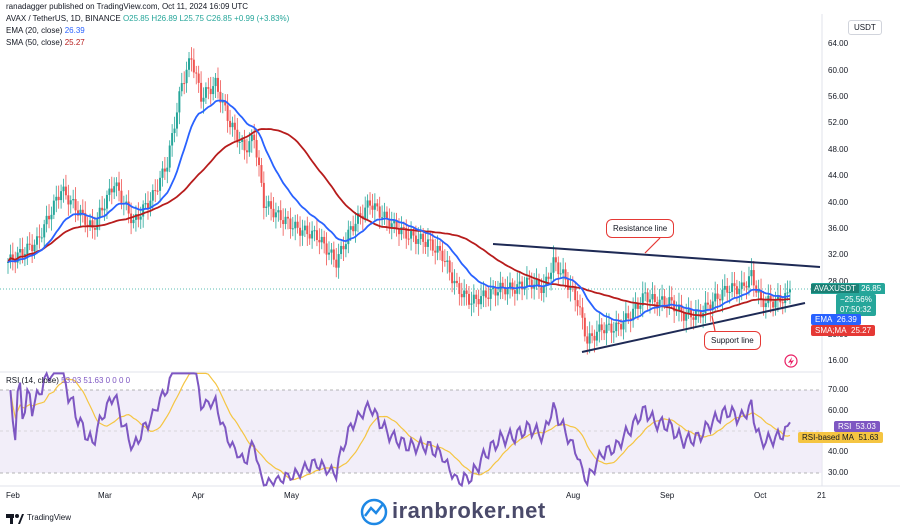 The height and width of the screenshot is (530, 900). Describe the element at coordinates (856, 299) in the screenshot. I see `change-value: −25.56%` at that location.